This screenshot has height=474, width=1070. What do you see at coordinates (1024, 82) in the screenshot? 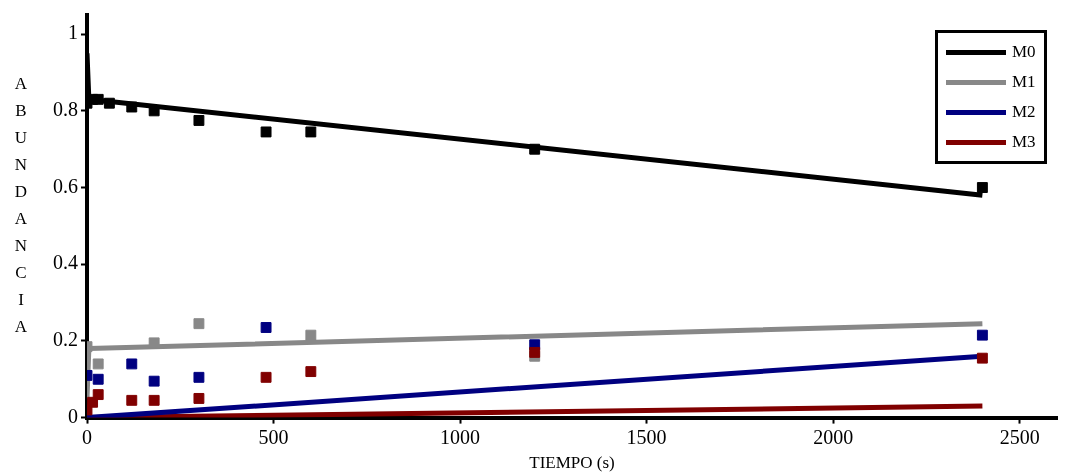
I see `legend-label: M1` at bounding box center [1024, 82].